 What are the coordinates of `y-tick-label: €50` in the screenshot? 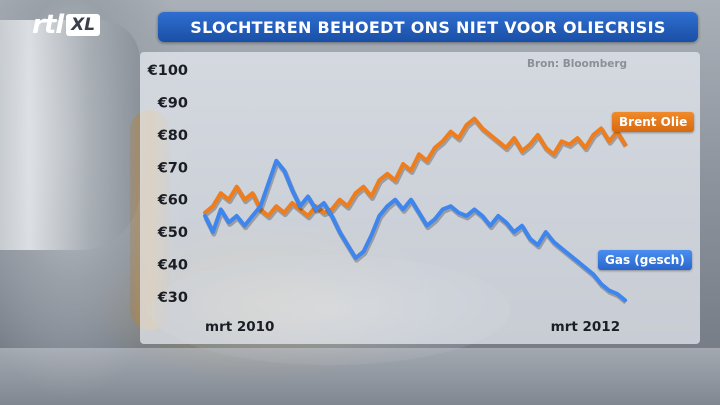 It's located at (172, 233).